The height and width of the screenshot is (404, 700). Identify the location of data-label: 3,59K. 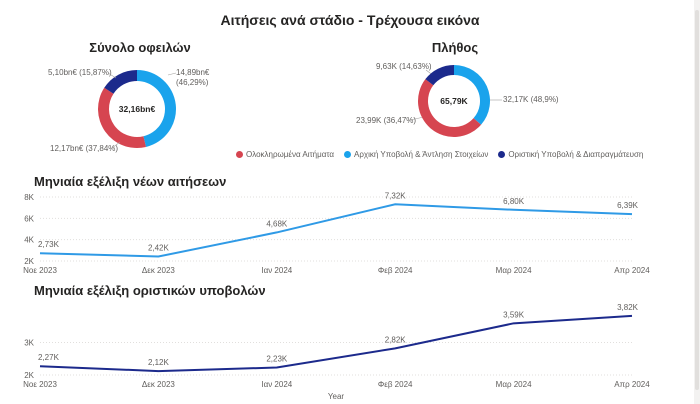
(514, 314).